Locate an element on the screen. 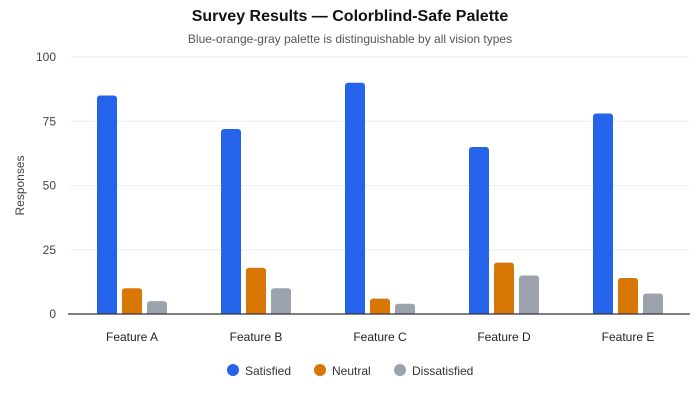  bar-neutral-feature-c is located at coordinates (380, 307).